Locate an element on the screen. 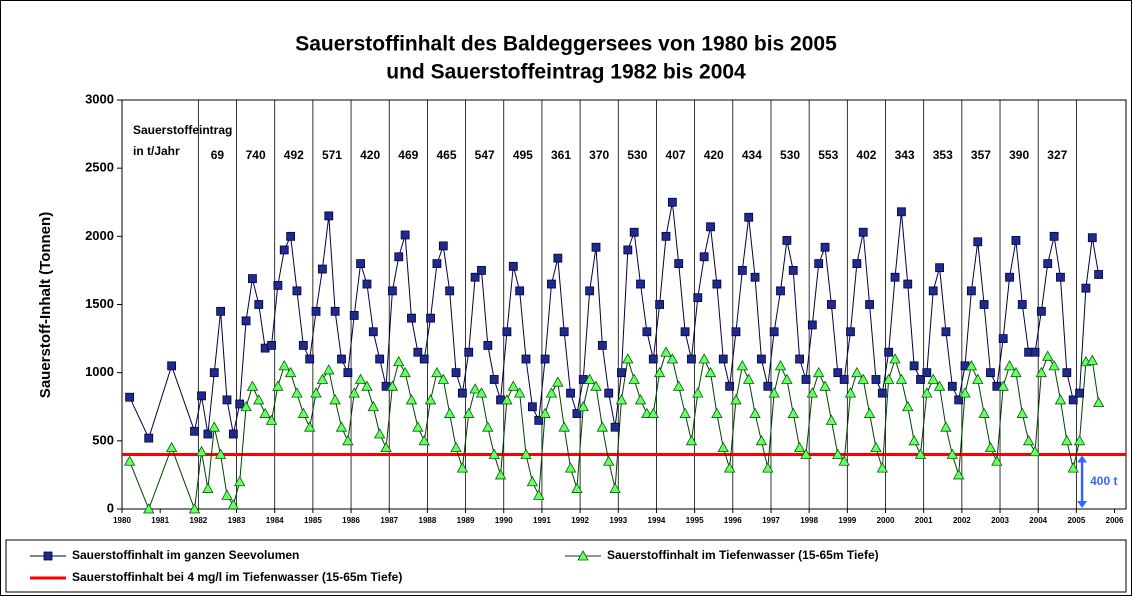 This screenshot has height=596, width=1132. y-tick-label: 500 is located at coordinates (103, 439).